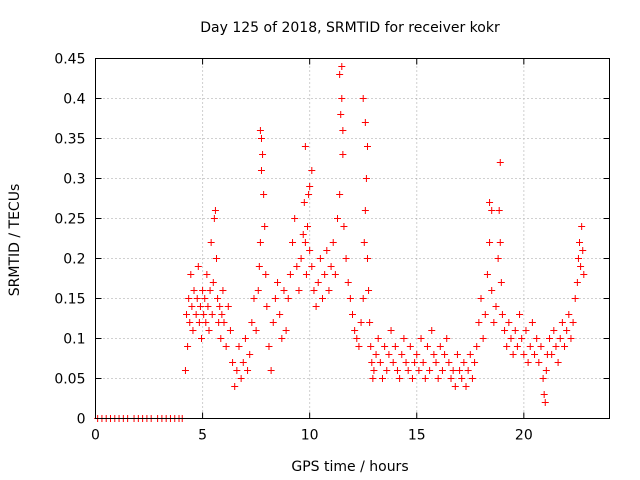 The width and height of the screenshot is (640, 480). I want to click on y-tick-label: 0.15, so click(69, 300).